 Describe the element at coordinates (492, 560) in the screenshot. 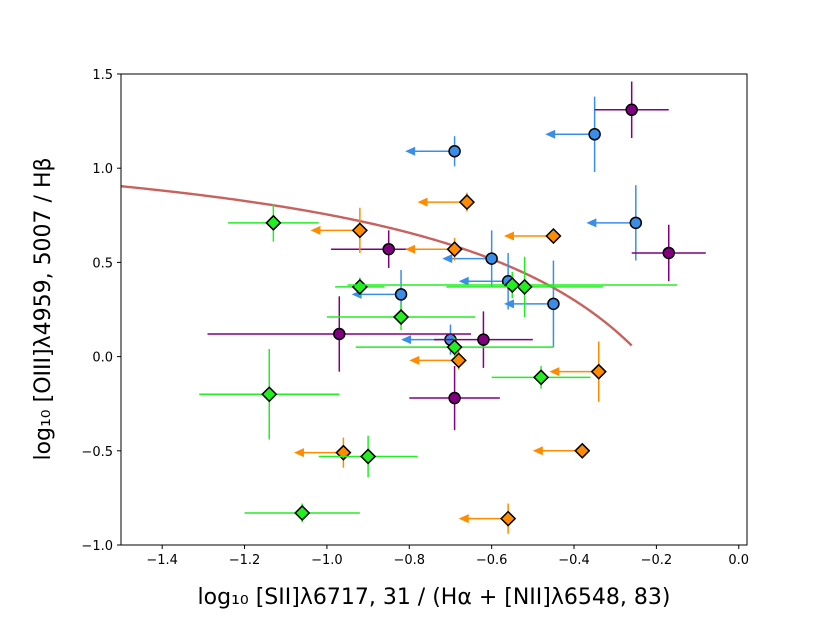

I see `x-tick-label: −0.6` at that location.